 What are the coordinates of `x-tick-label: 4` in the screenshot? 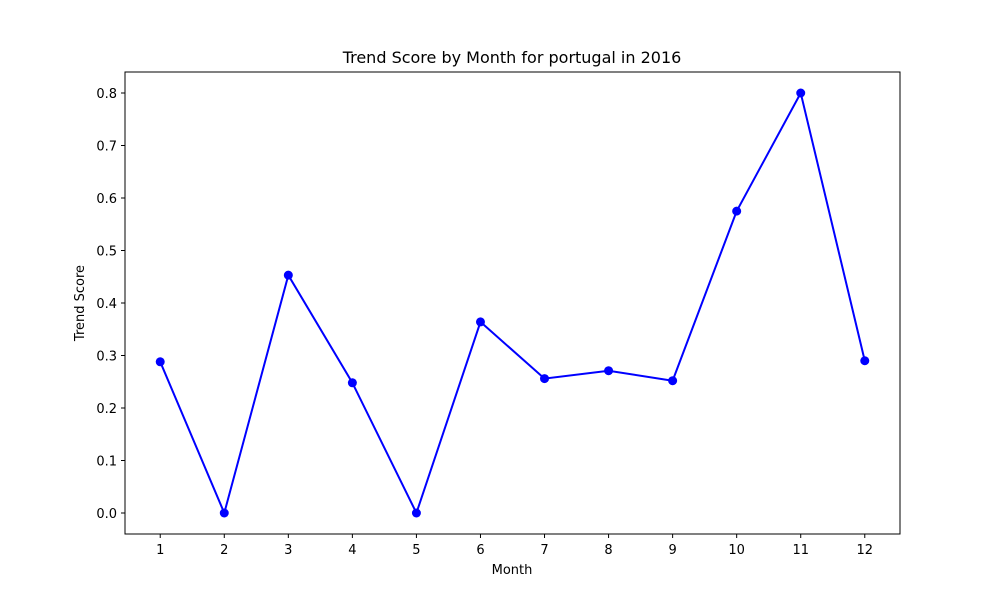 It's located at (352, 550).